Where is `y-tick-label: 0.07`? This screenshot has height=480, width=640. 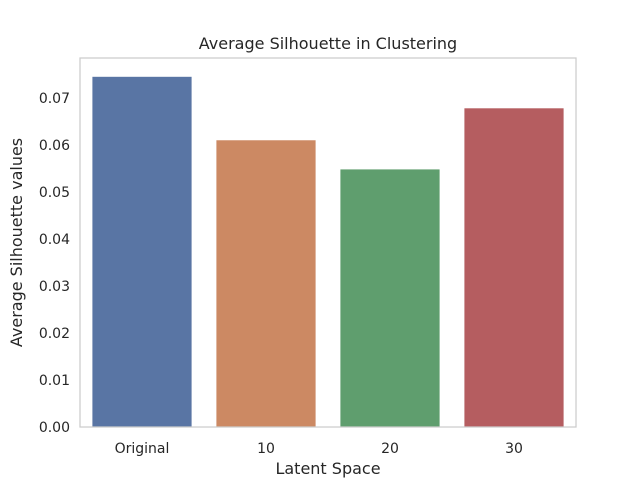 y-tick-label: 0.07 is located at coordinates (54, 99).